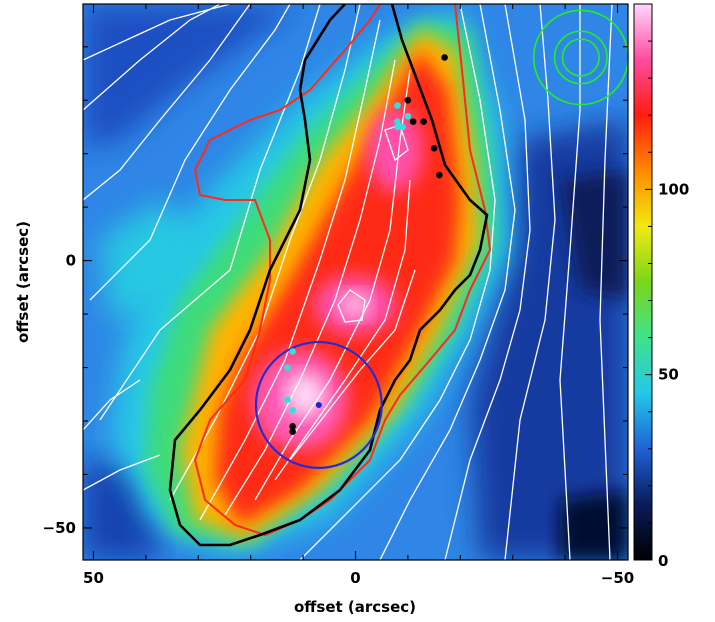 This screenshot has width=715, height=622. I want to click on y-tick-label: 0, so click(71, 261).